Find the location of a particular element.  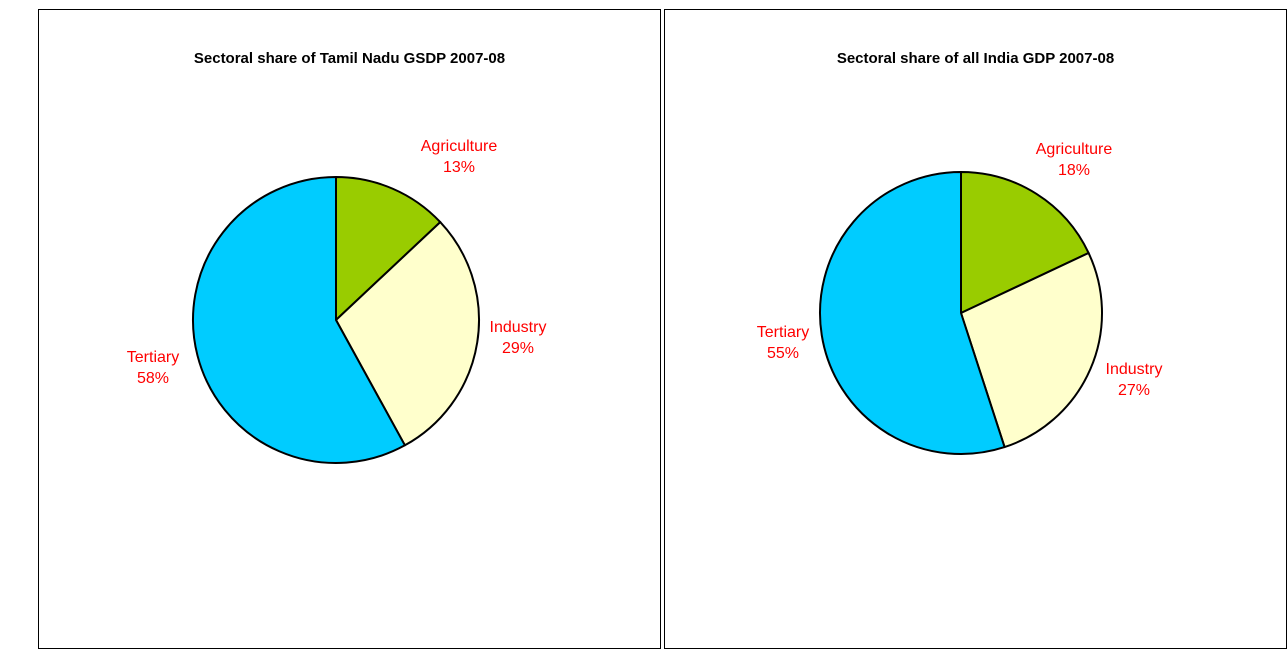

data-label-industry: Industry 29% is located at coordinates (518, 338).